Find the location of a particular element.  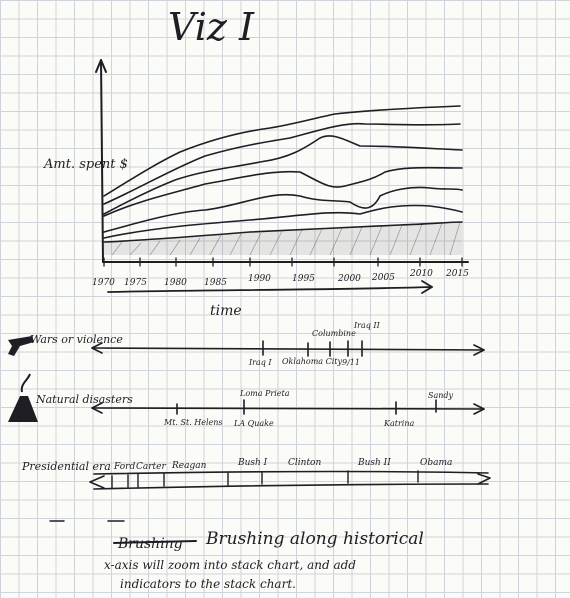

tick-label-1990: 1990 is located at coordinates (259, 279).